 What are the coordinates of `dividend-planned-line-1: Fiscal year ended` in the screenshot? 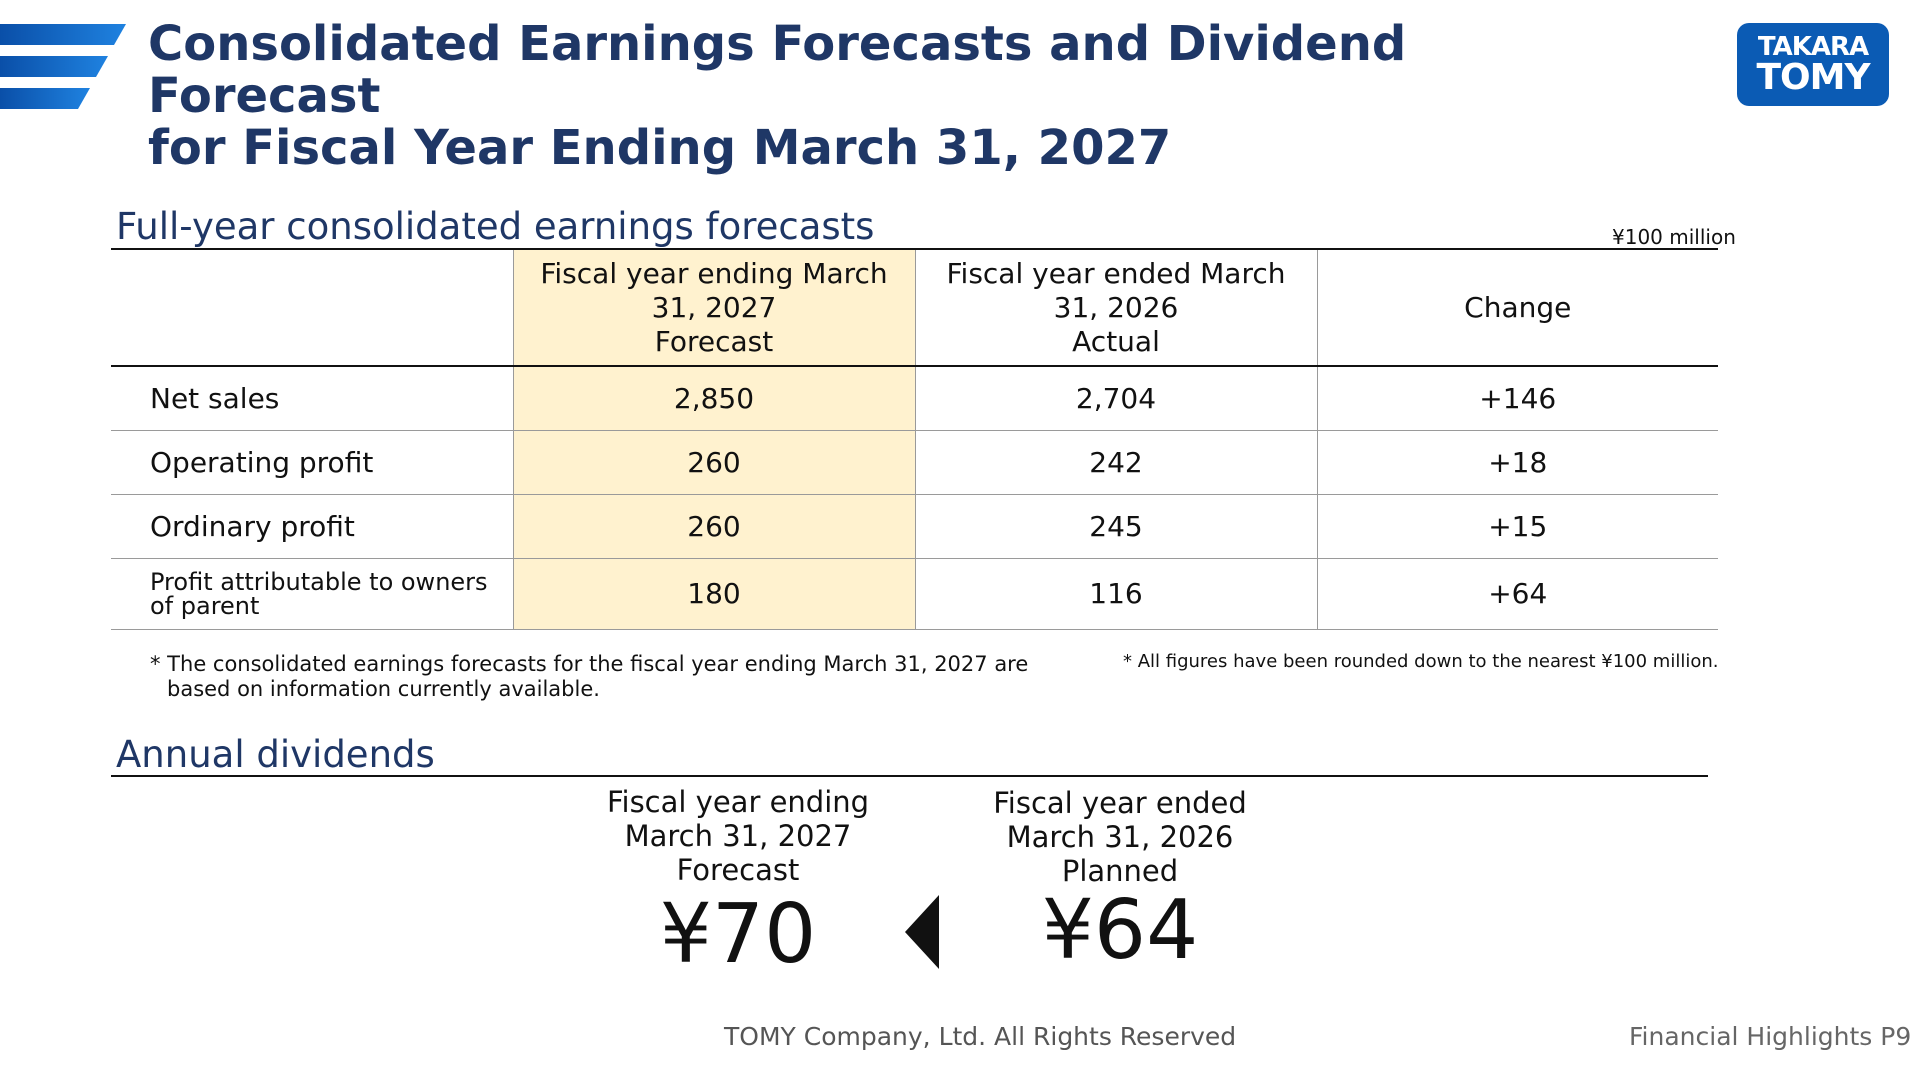 It's located at (1120, 803).